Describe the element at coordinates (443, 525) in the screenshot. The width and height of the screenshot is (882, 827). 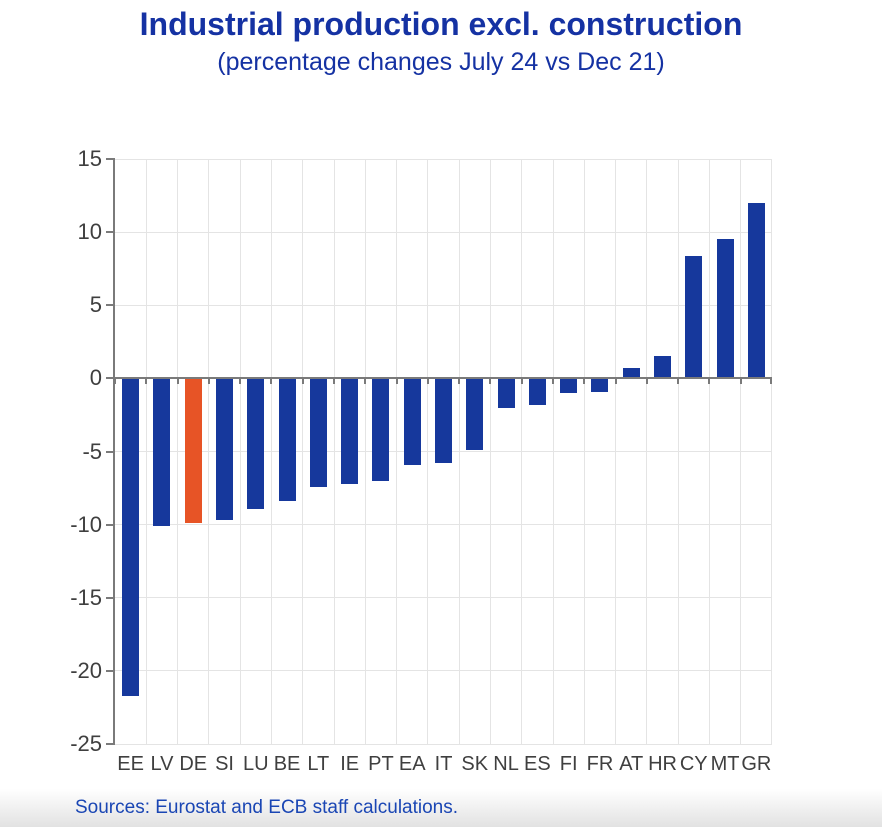
I see `gridline-h--10` at that location.